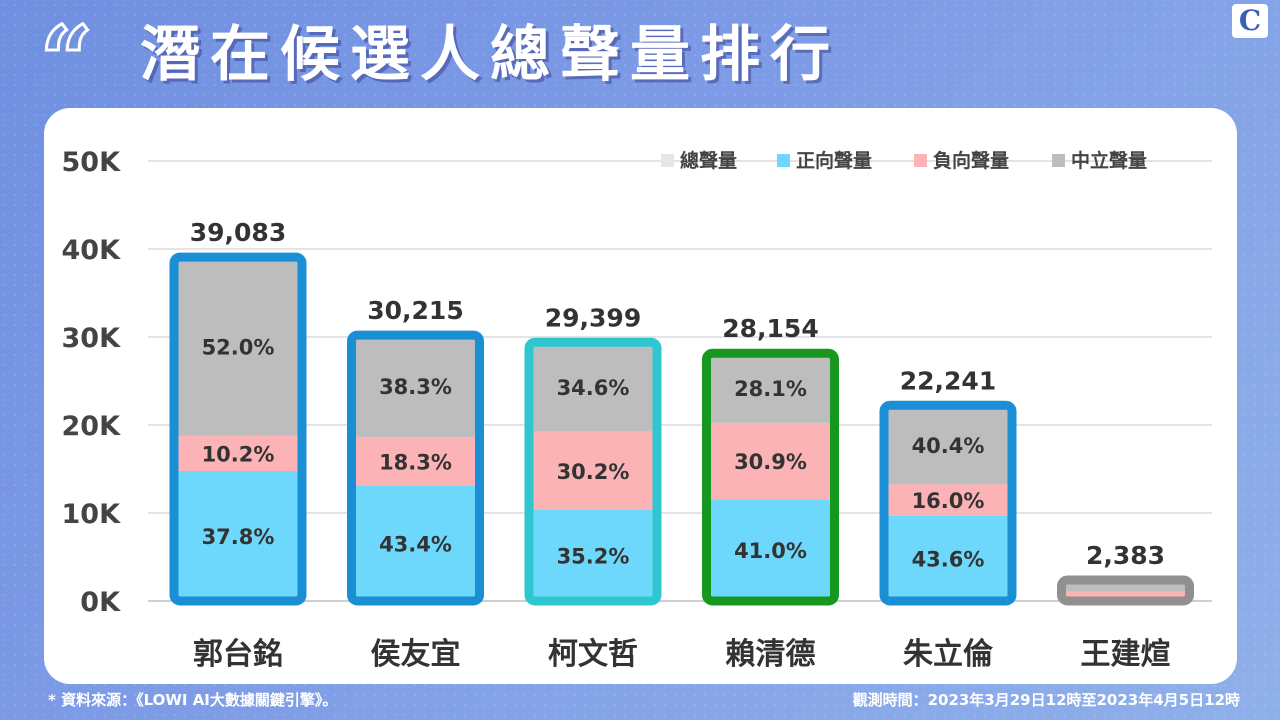 This screenshot has height=720, width=1280. I want to click on bar-total-label: 22,241, so click(948, 380).